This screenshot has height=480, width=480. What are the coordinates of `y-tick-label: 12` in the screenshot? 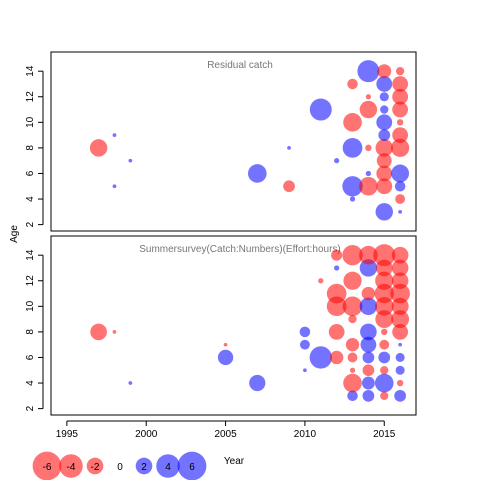 It's located at (30, 281).